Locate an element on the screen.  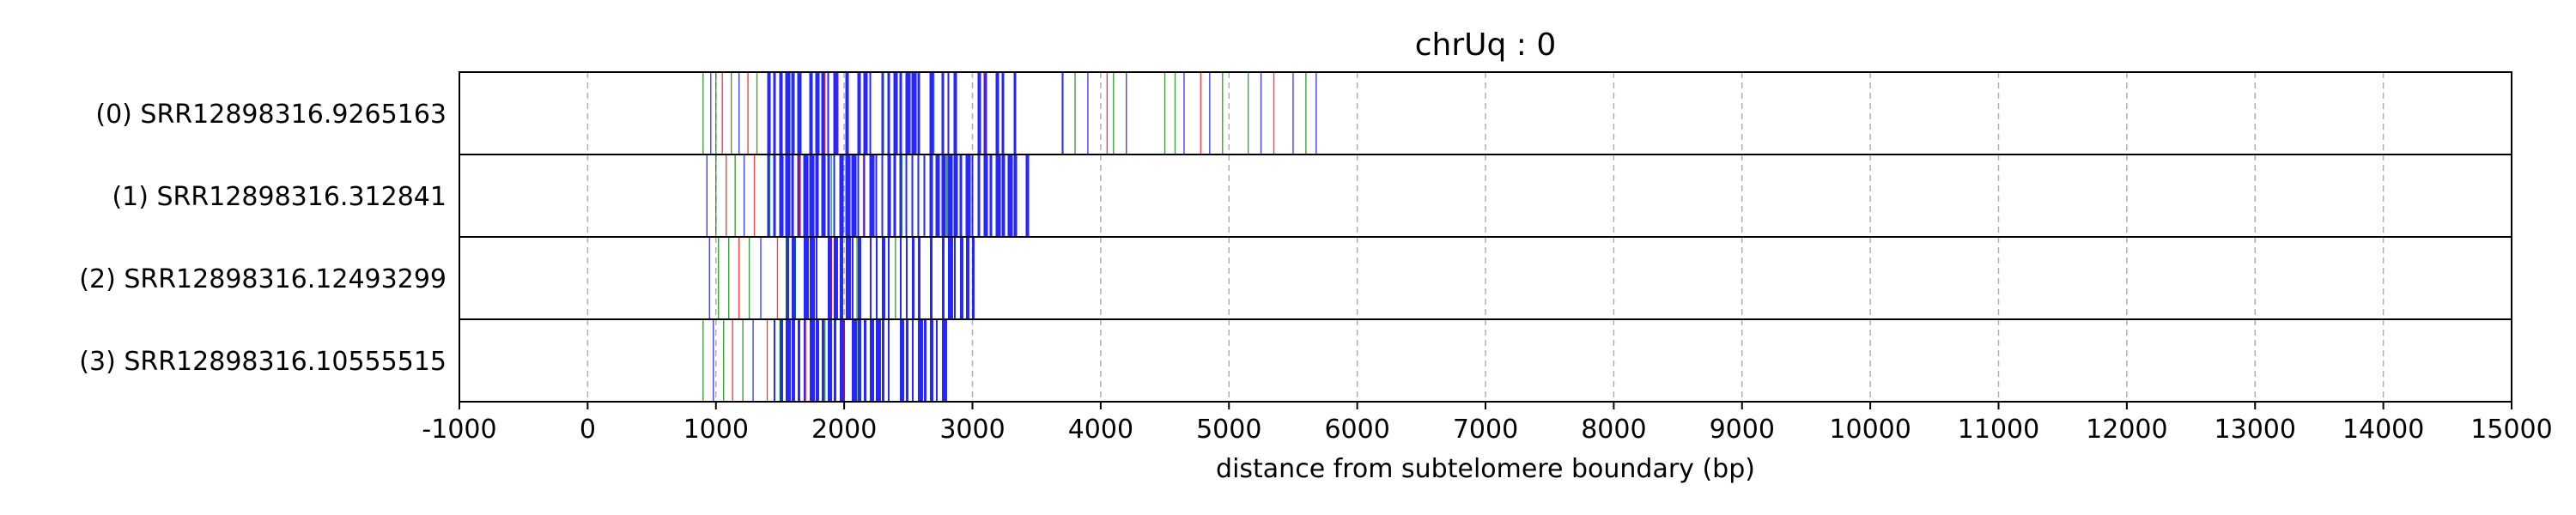
track: (2) SRR12898316.12493299 is located at coordinates (527, 278).